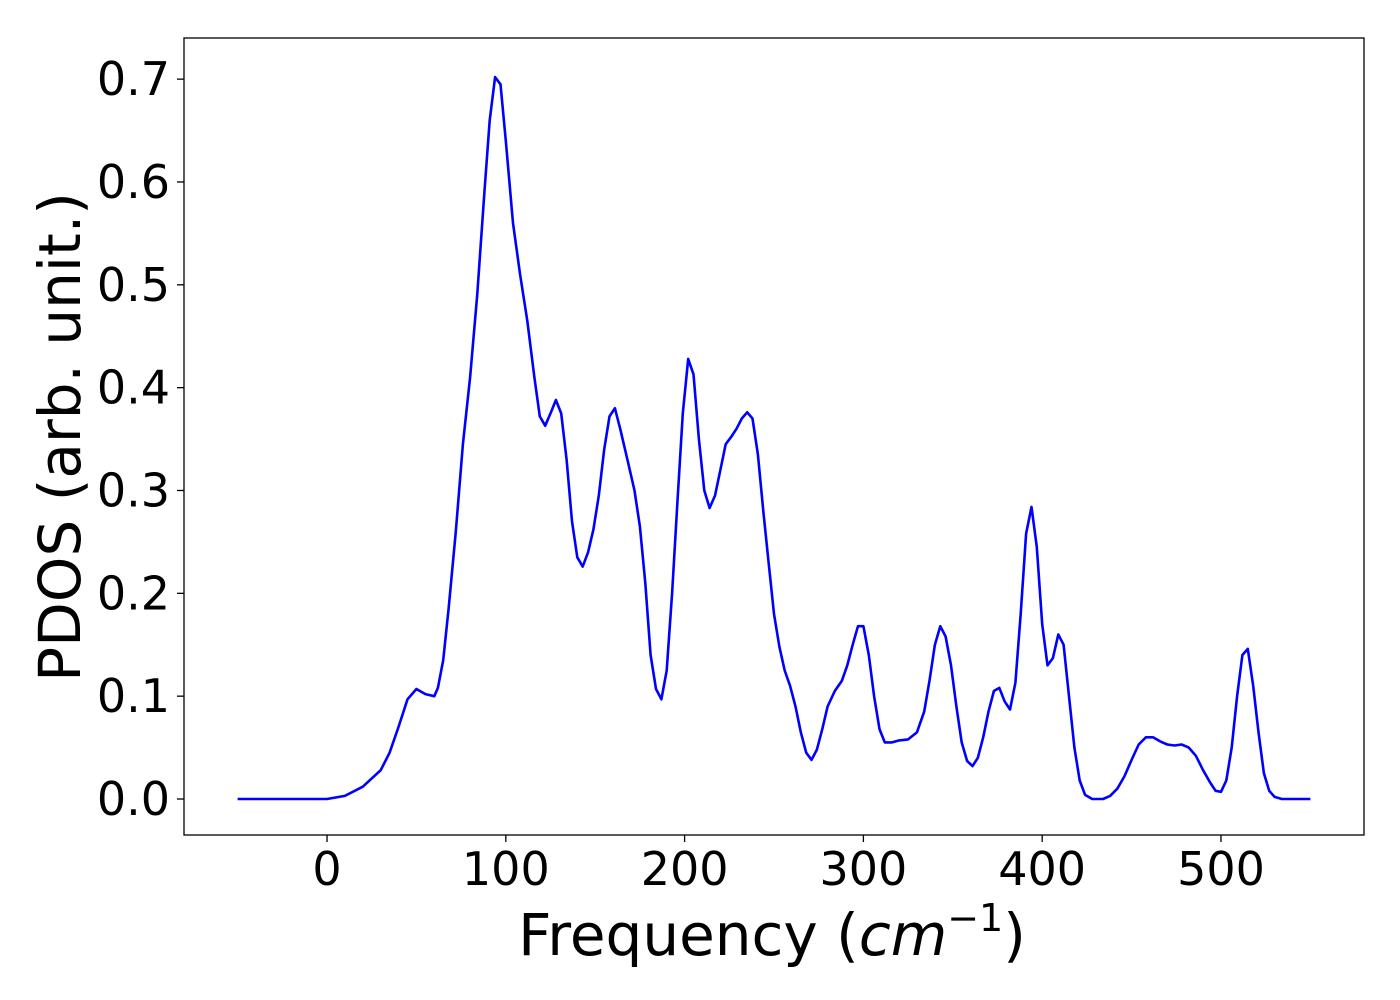 This screenshot has height=1000, width=1400. Describe the element at coordinates (788, 865) in the screenshot. I see `x-axis-ticks: 0 100 200 300 400 500` at that location.